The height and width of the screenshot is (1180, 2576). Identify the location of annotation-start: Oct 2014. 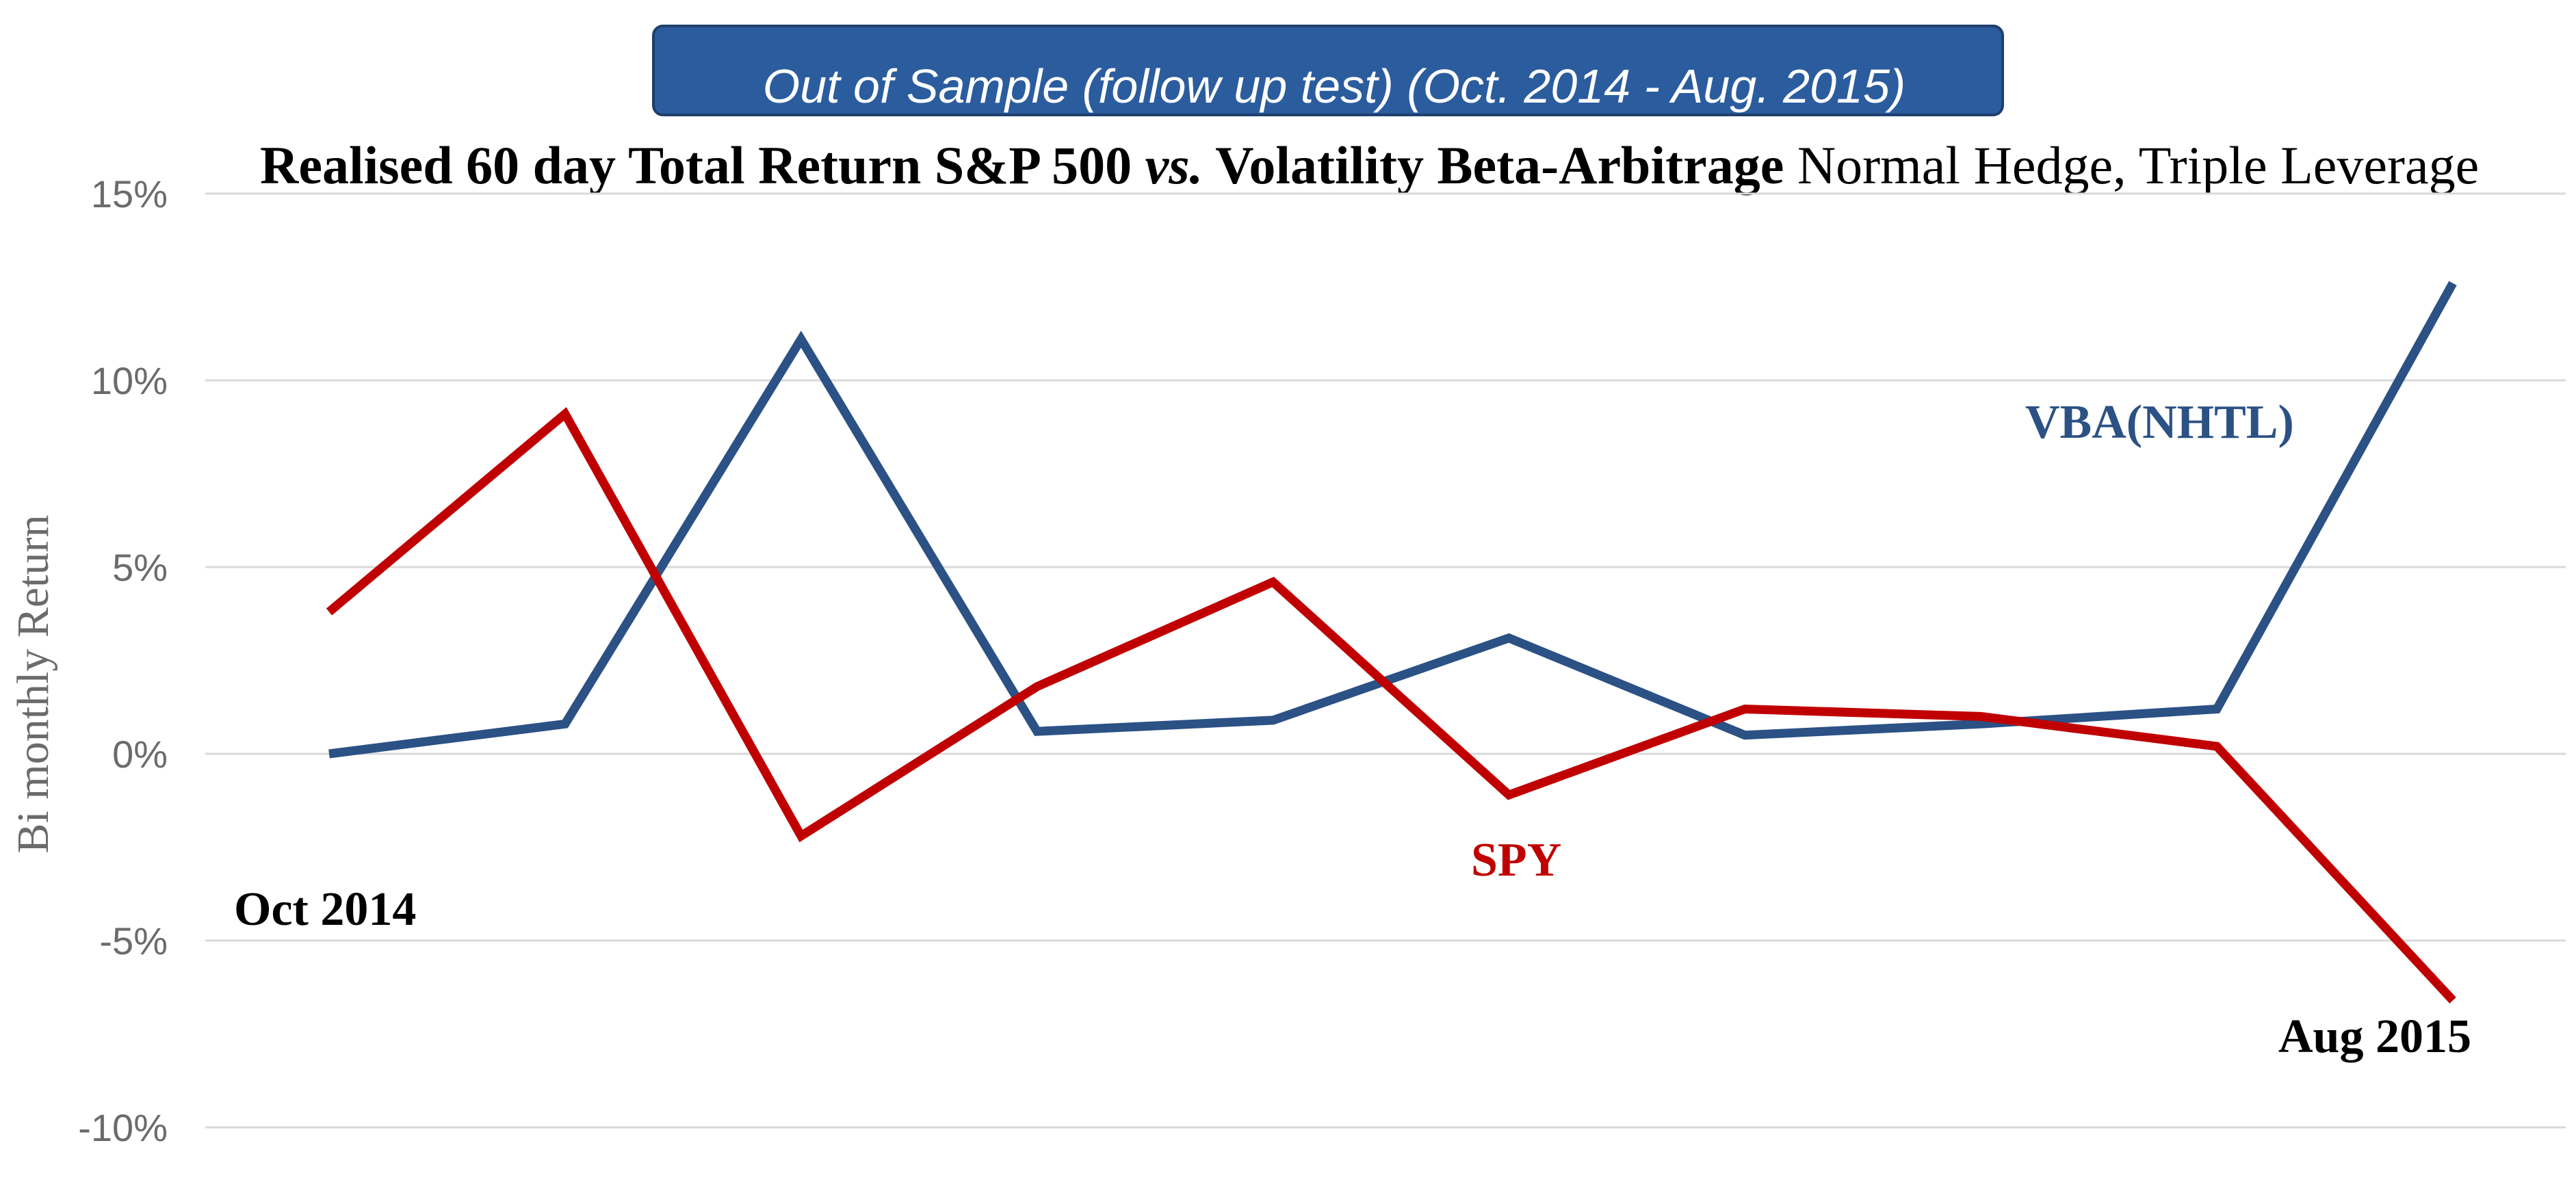
(325, 909).